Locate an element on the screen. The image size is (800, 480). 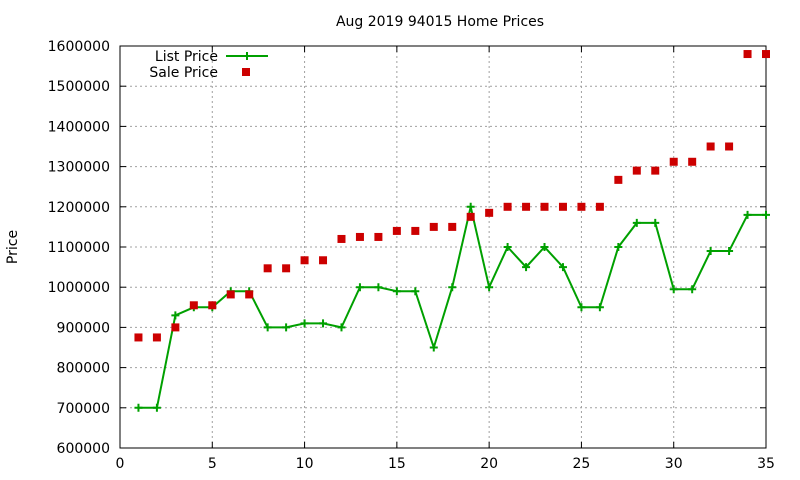
legend-cross-marker is located at coordinates (247, 56).